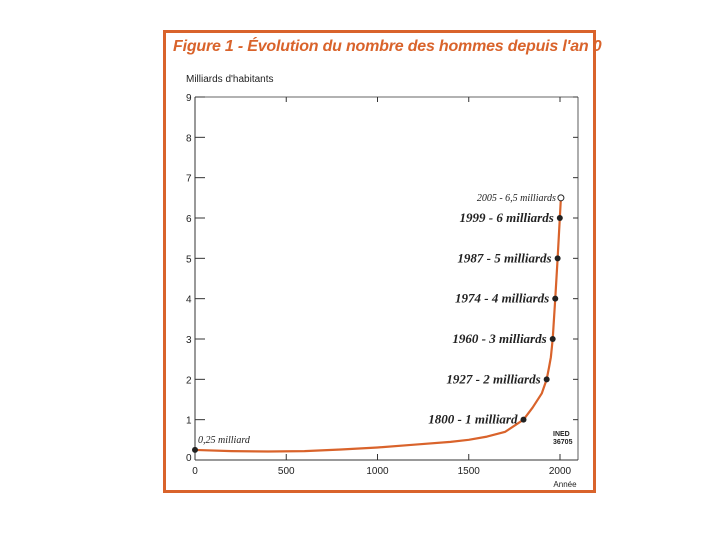  Describe the element at coordinates (189, 259) in the screenshot. I see `y-tick-label: 5` at that location.